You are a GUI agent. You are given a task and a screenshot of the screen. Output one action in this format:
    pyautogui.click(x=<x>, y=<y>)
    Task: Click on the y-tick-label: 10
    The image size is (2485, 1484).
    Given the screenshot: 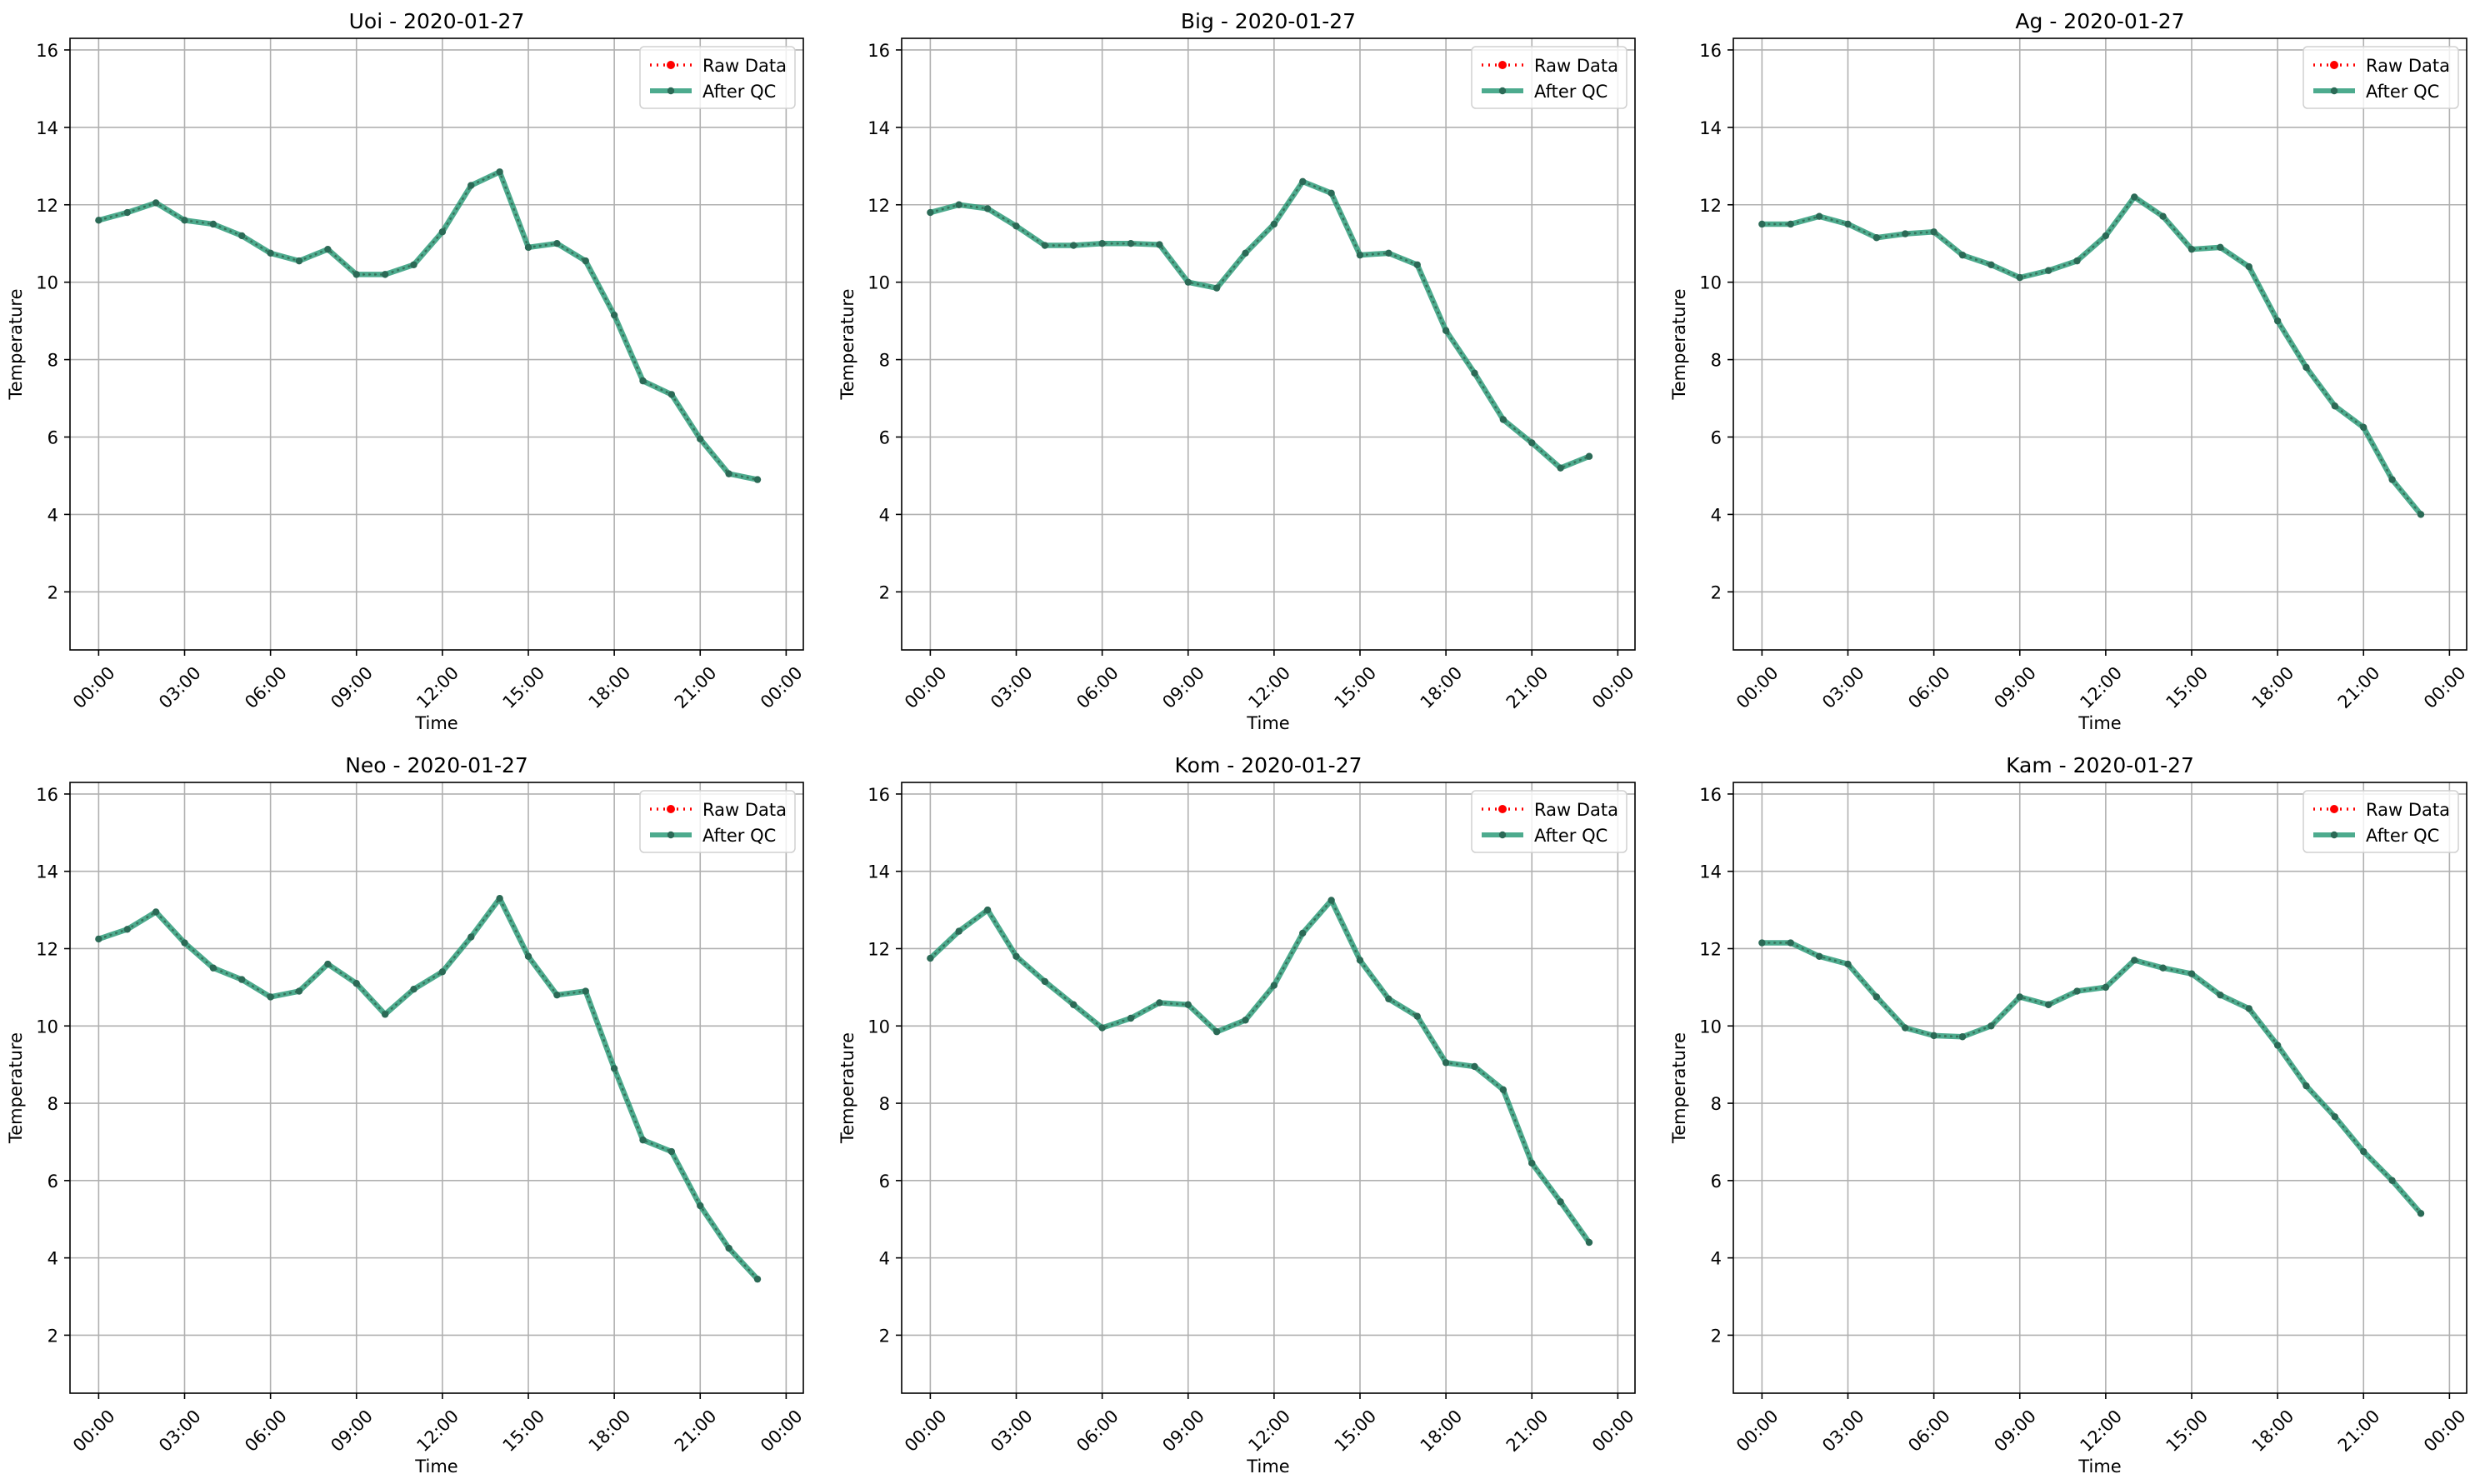 What is the action you would take?
    pyautogui.click(x=1710, y=283)
    